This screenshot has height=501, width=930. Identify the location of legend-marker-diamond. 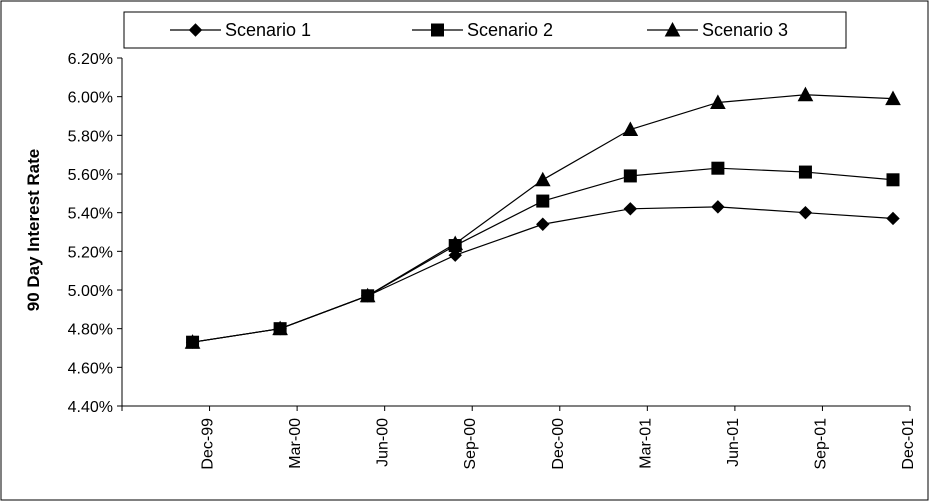
(195, 30).